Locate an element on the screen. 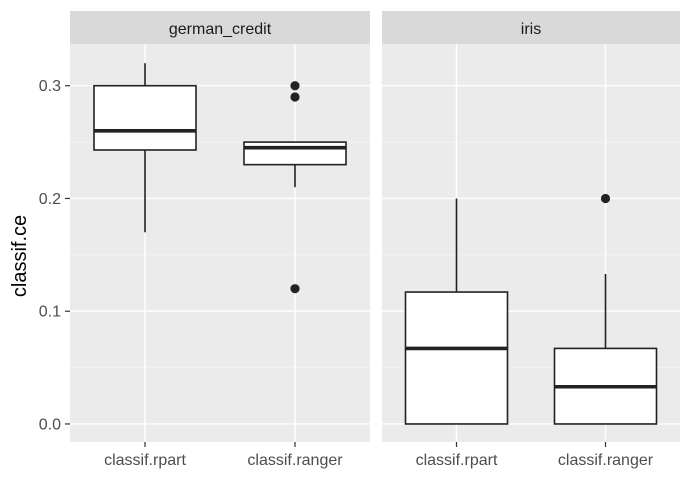 The image size is (691, 504). y-axis-title: classif.ce is located at coordinates (20, 256).